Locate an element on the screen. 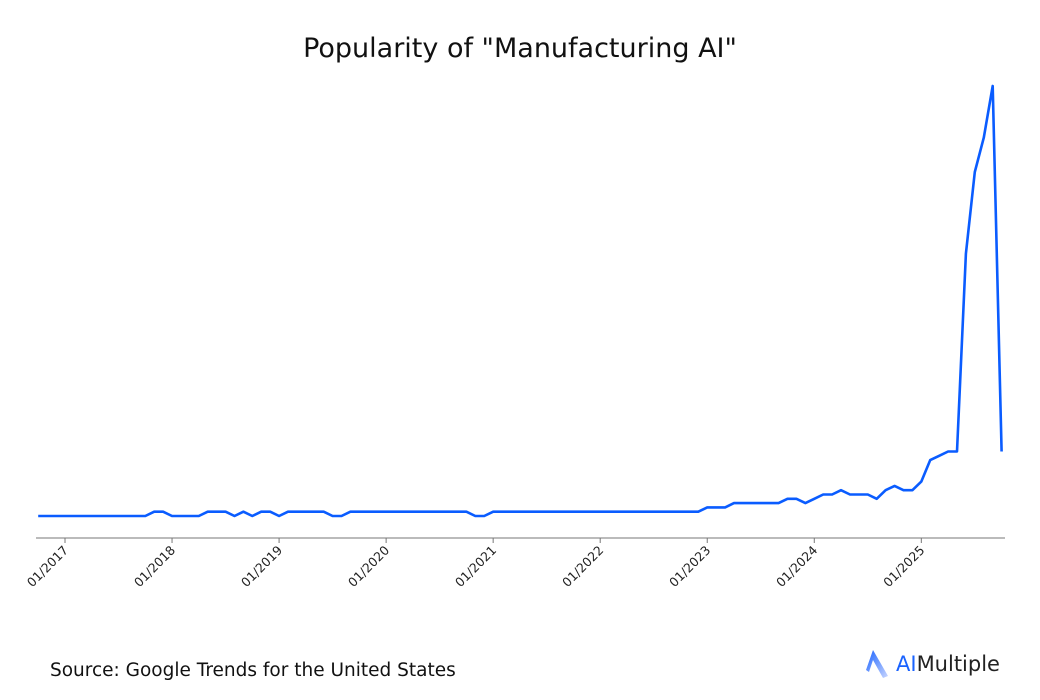  logo-mark-icon is located at coordinates (877, 664).